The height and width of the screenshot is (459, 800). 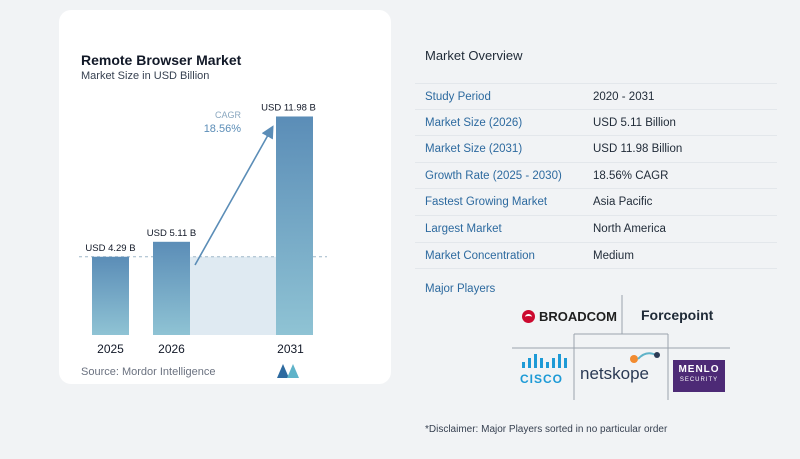 I want to click on overview-row: Market Concentration Medium, so click(x=596, y=256).